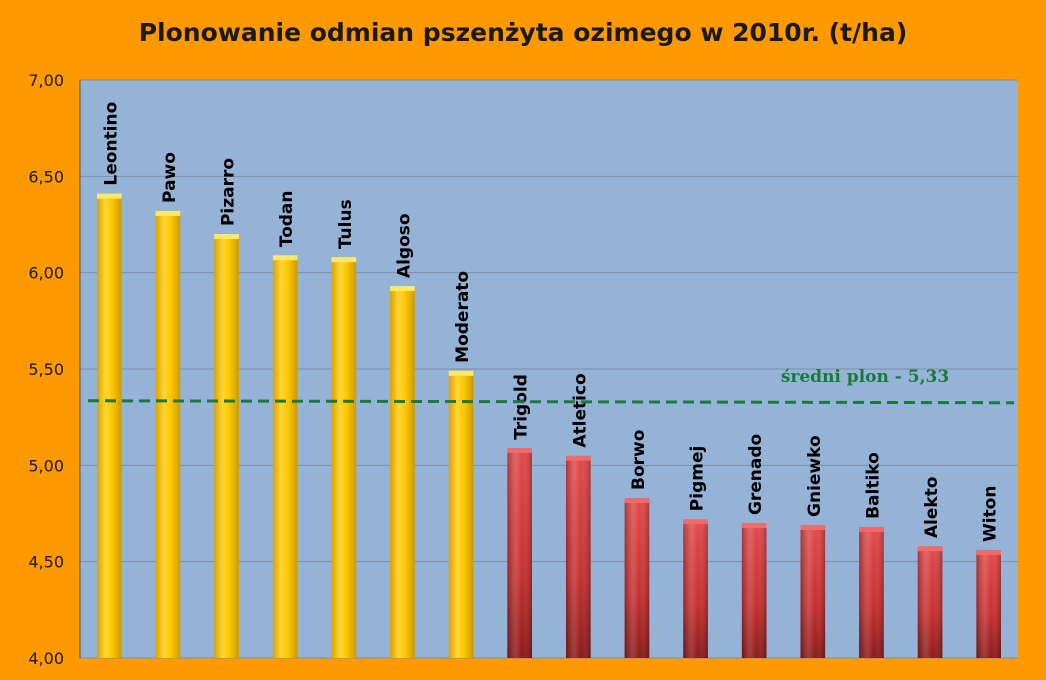 The image size is (1046, 680). What do you see at coordinates (111, 144) in the screenshot?
I see `bar-category-label: Leontino` at bounding box center [111, 144].